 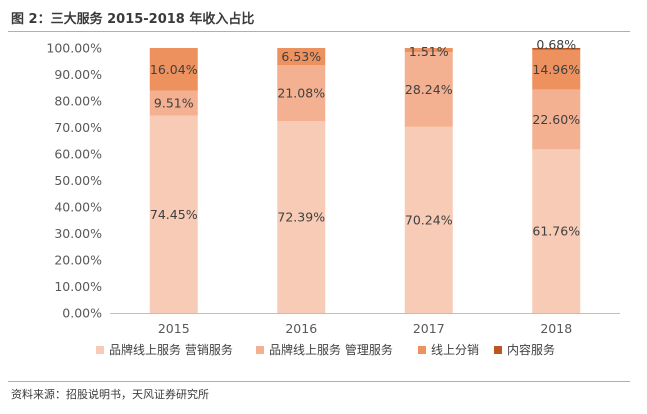 I want to click on data-label: 28.24%, so click(x=429, y=89).